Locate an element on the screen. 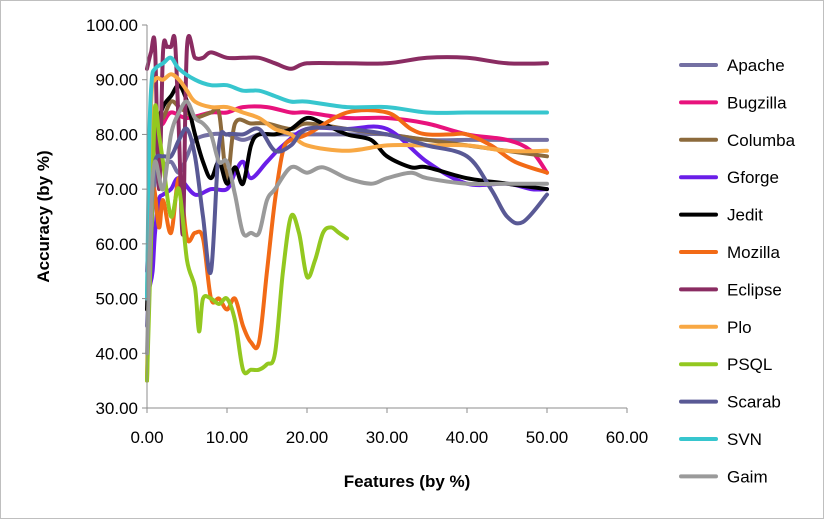 This screenshot has height=519, width=824. x-tick-label: 50.00 is located at coordinates (547, 437).